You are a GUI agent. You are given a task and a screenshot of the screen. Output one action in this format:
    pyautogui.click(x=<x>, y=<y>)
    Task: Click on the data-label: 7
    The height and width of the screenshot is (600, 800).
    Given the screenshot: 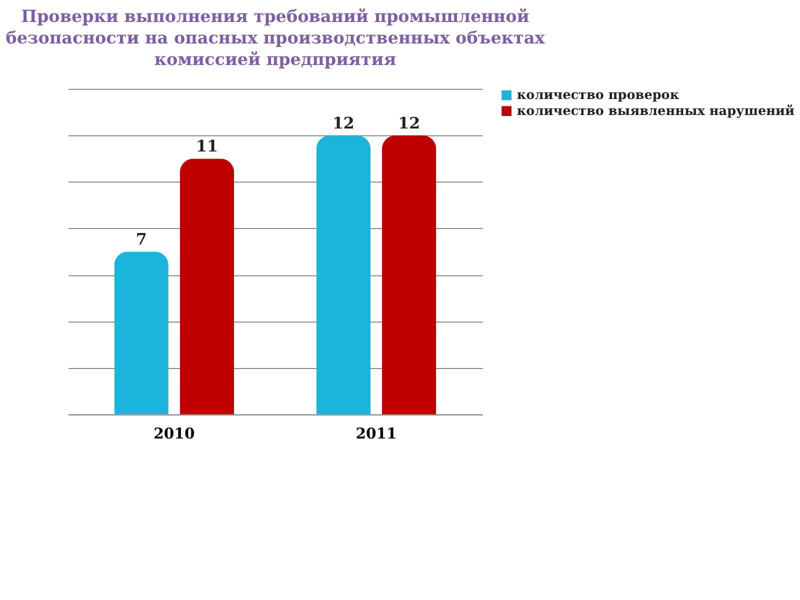 What is the action you would take?
    pyautogui.click(x=141, y=239)
    